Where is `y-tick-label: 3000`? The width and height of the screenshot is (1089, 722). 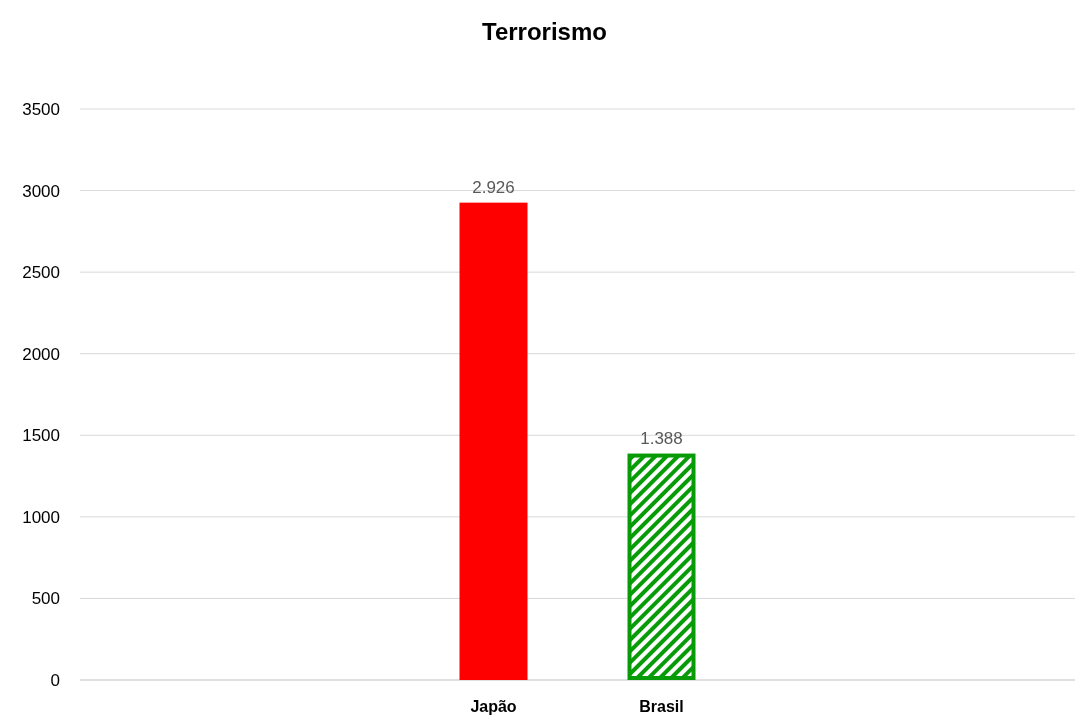 y-tick-label: 3000 is located at coordinates (41, 191).